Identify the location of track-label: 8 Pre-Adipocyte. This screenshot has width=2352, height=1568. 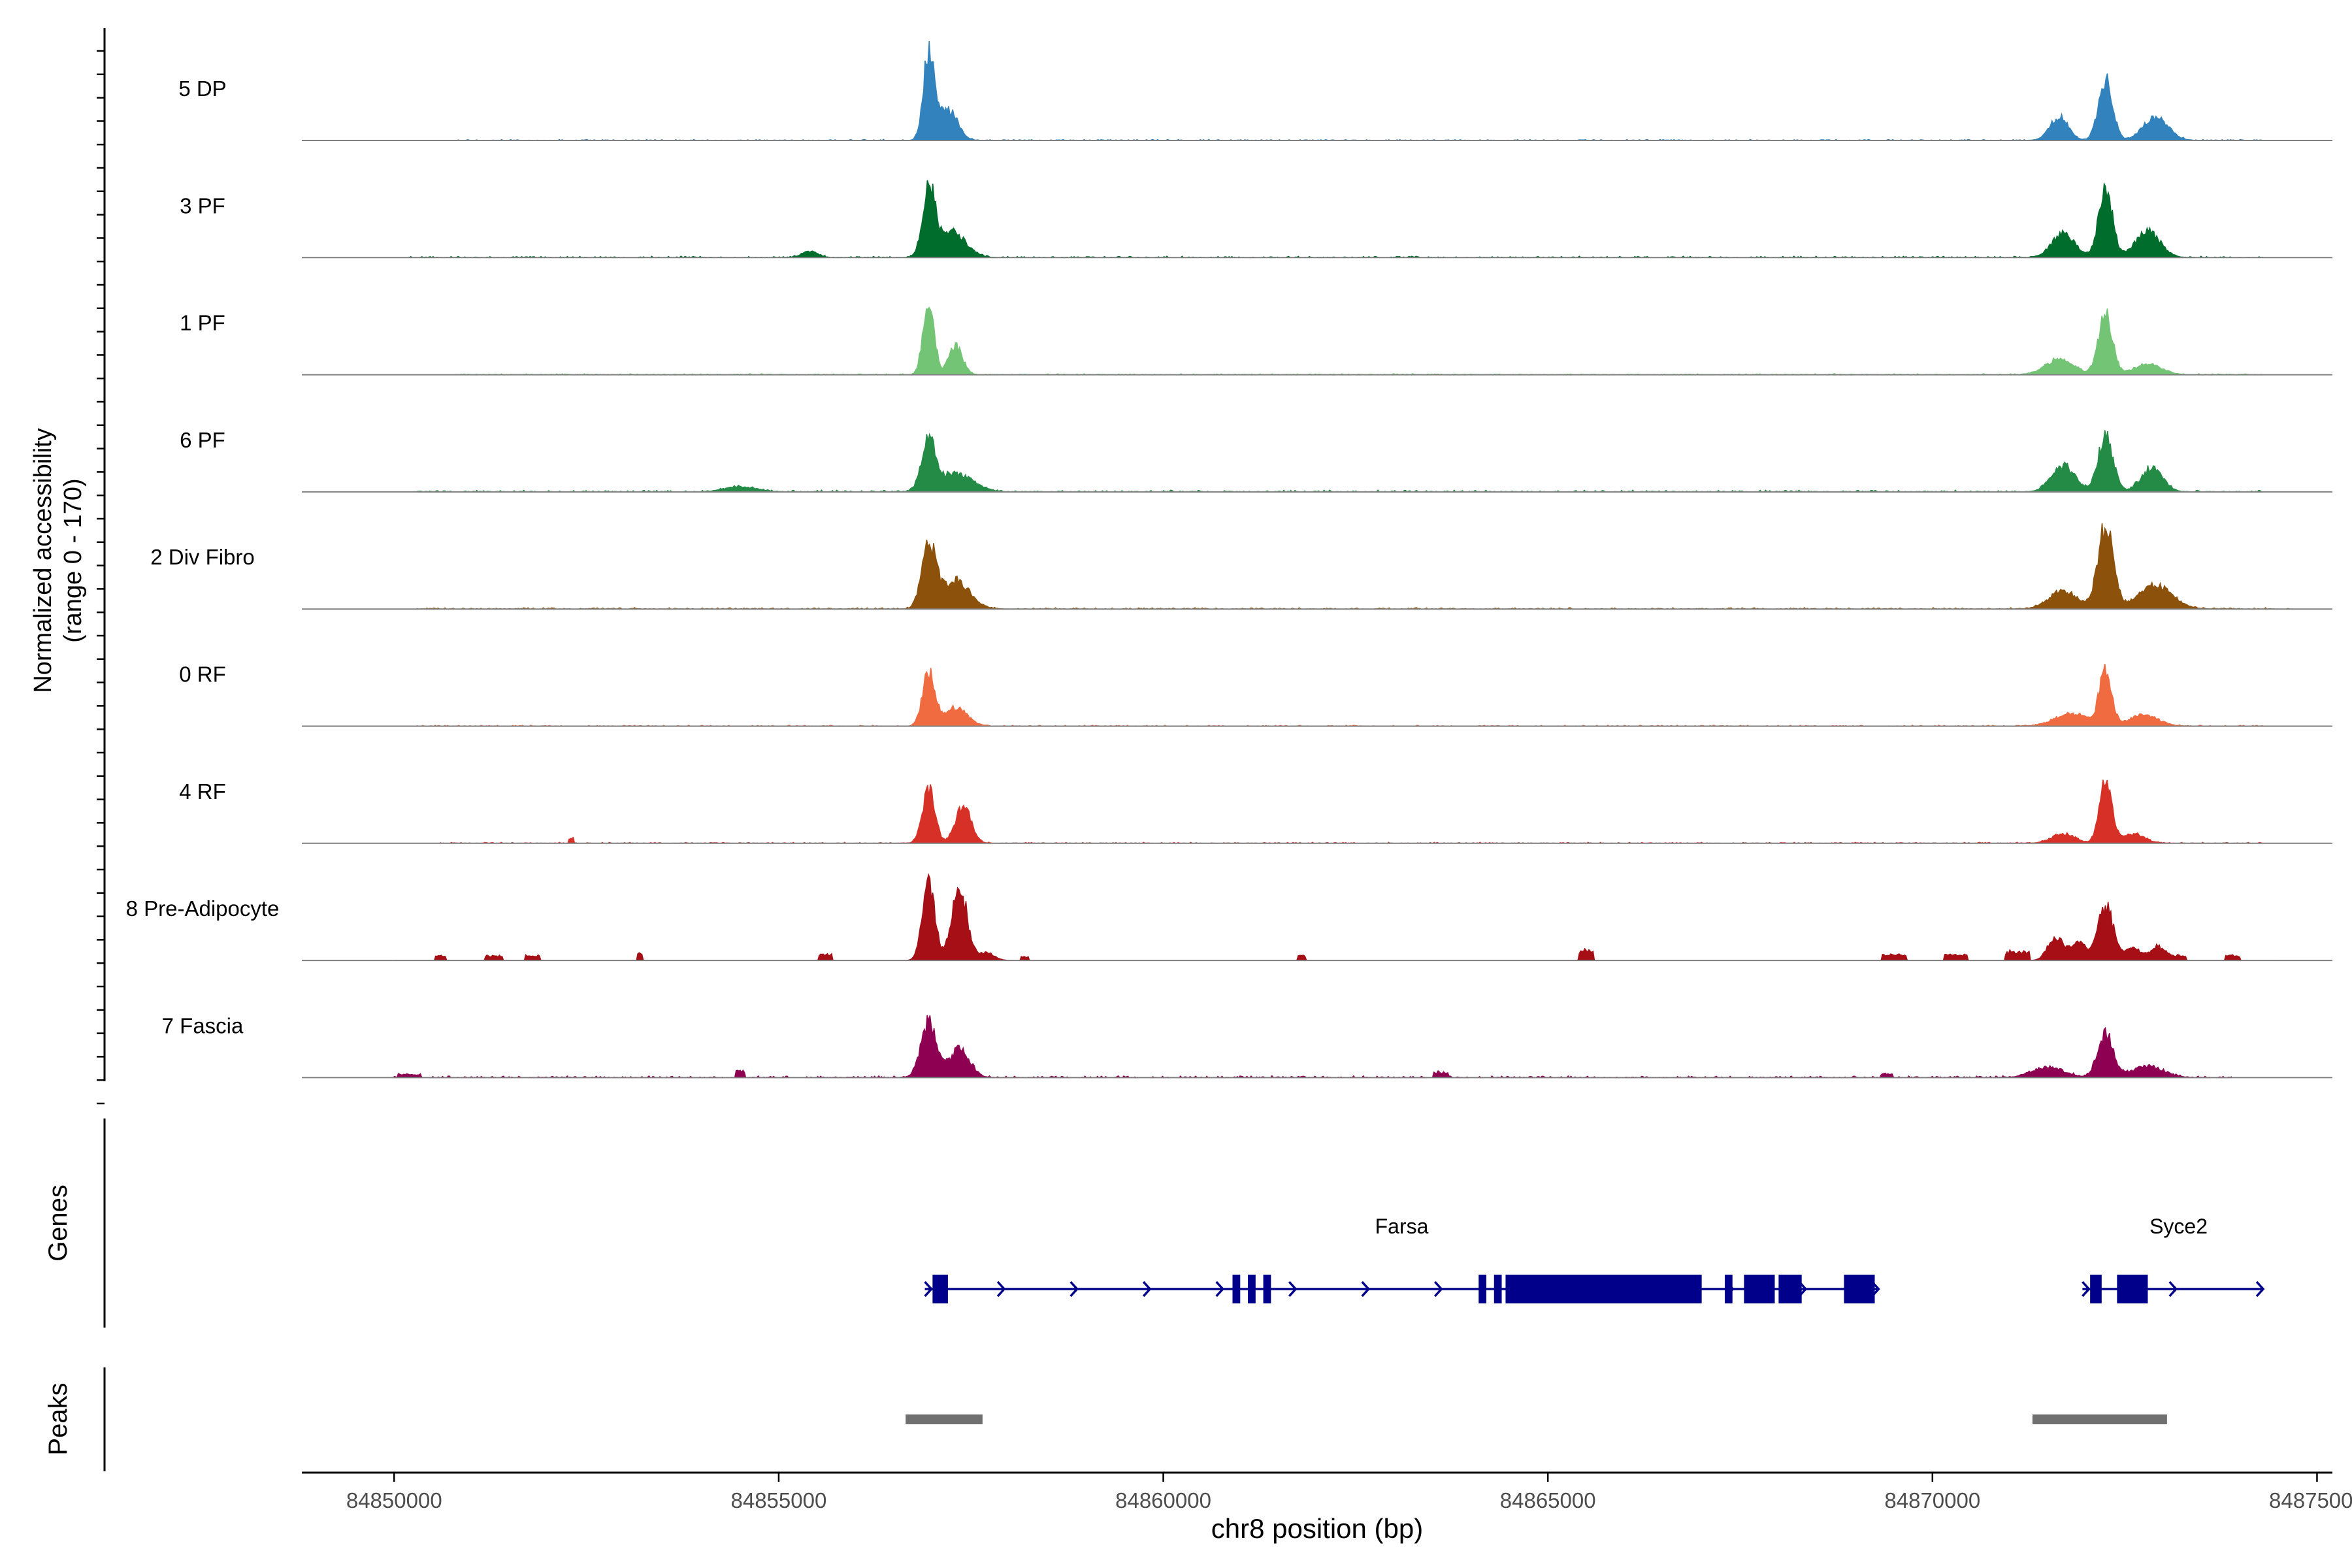
(203, 908).